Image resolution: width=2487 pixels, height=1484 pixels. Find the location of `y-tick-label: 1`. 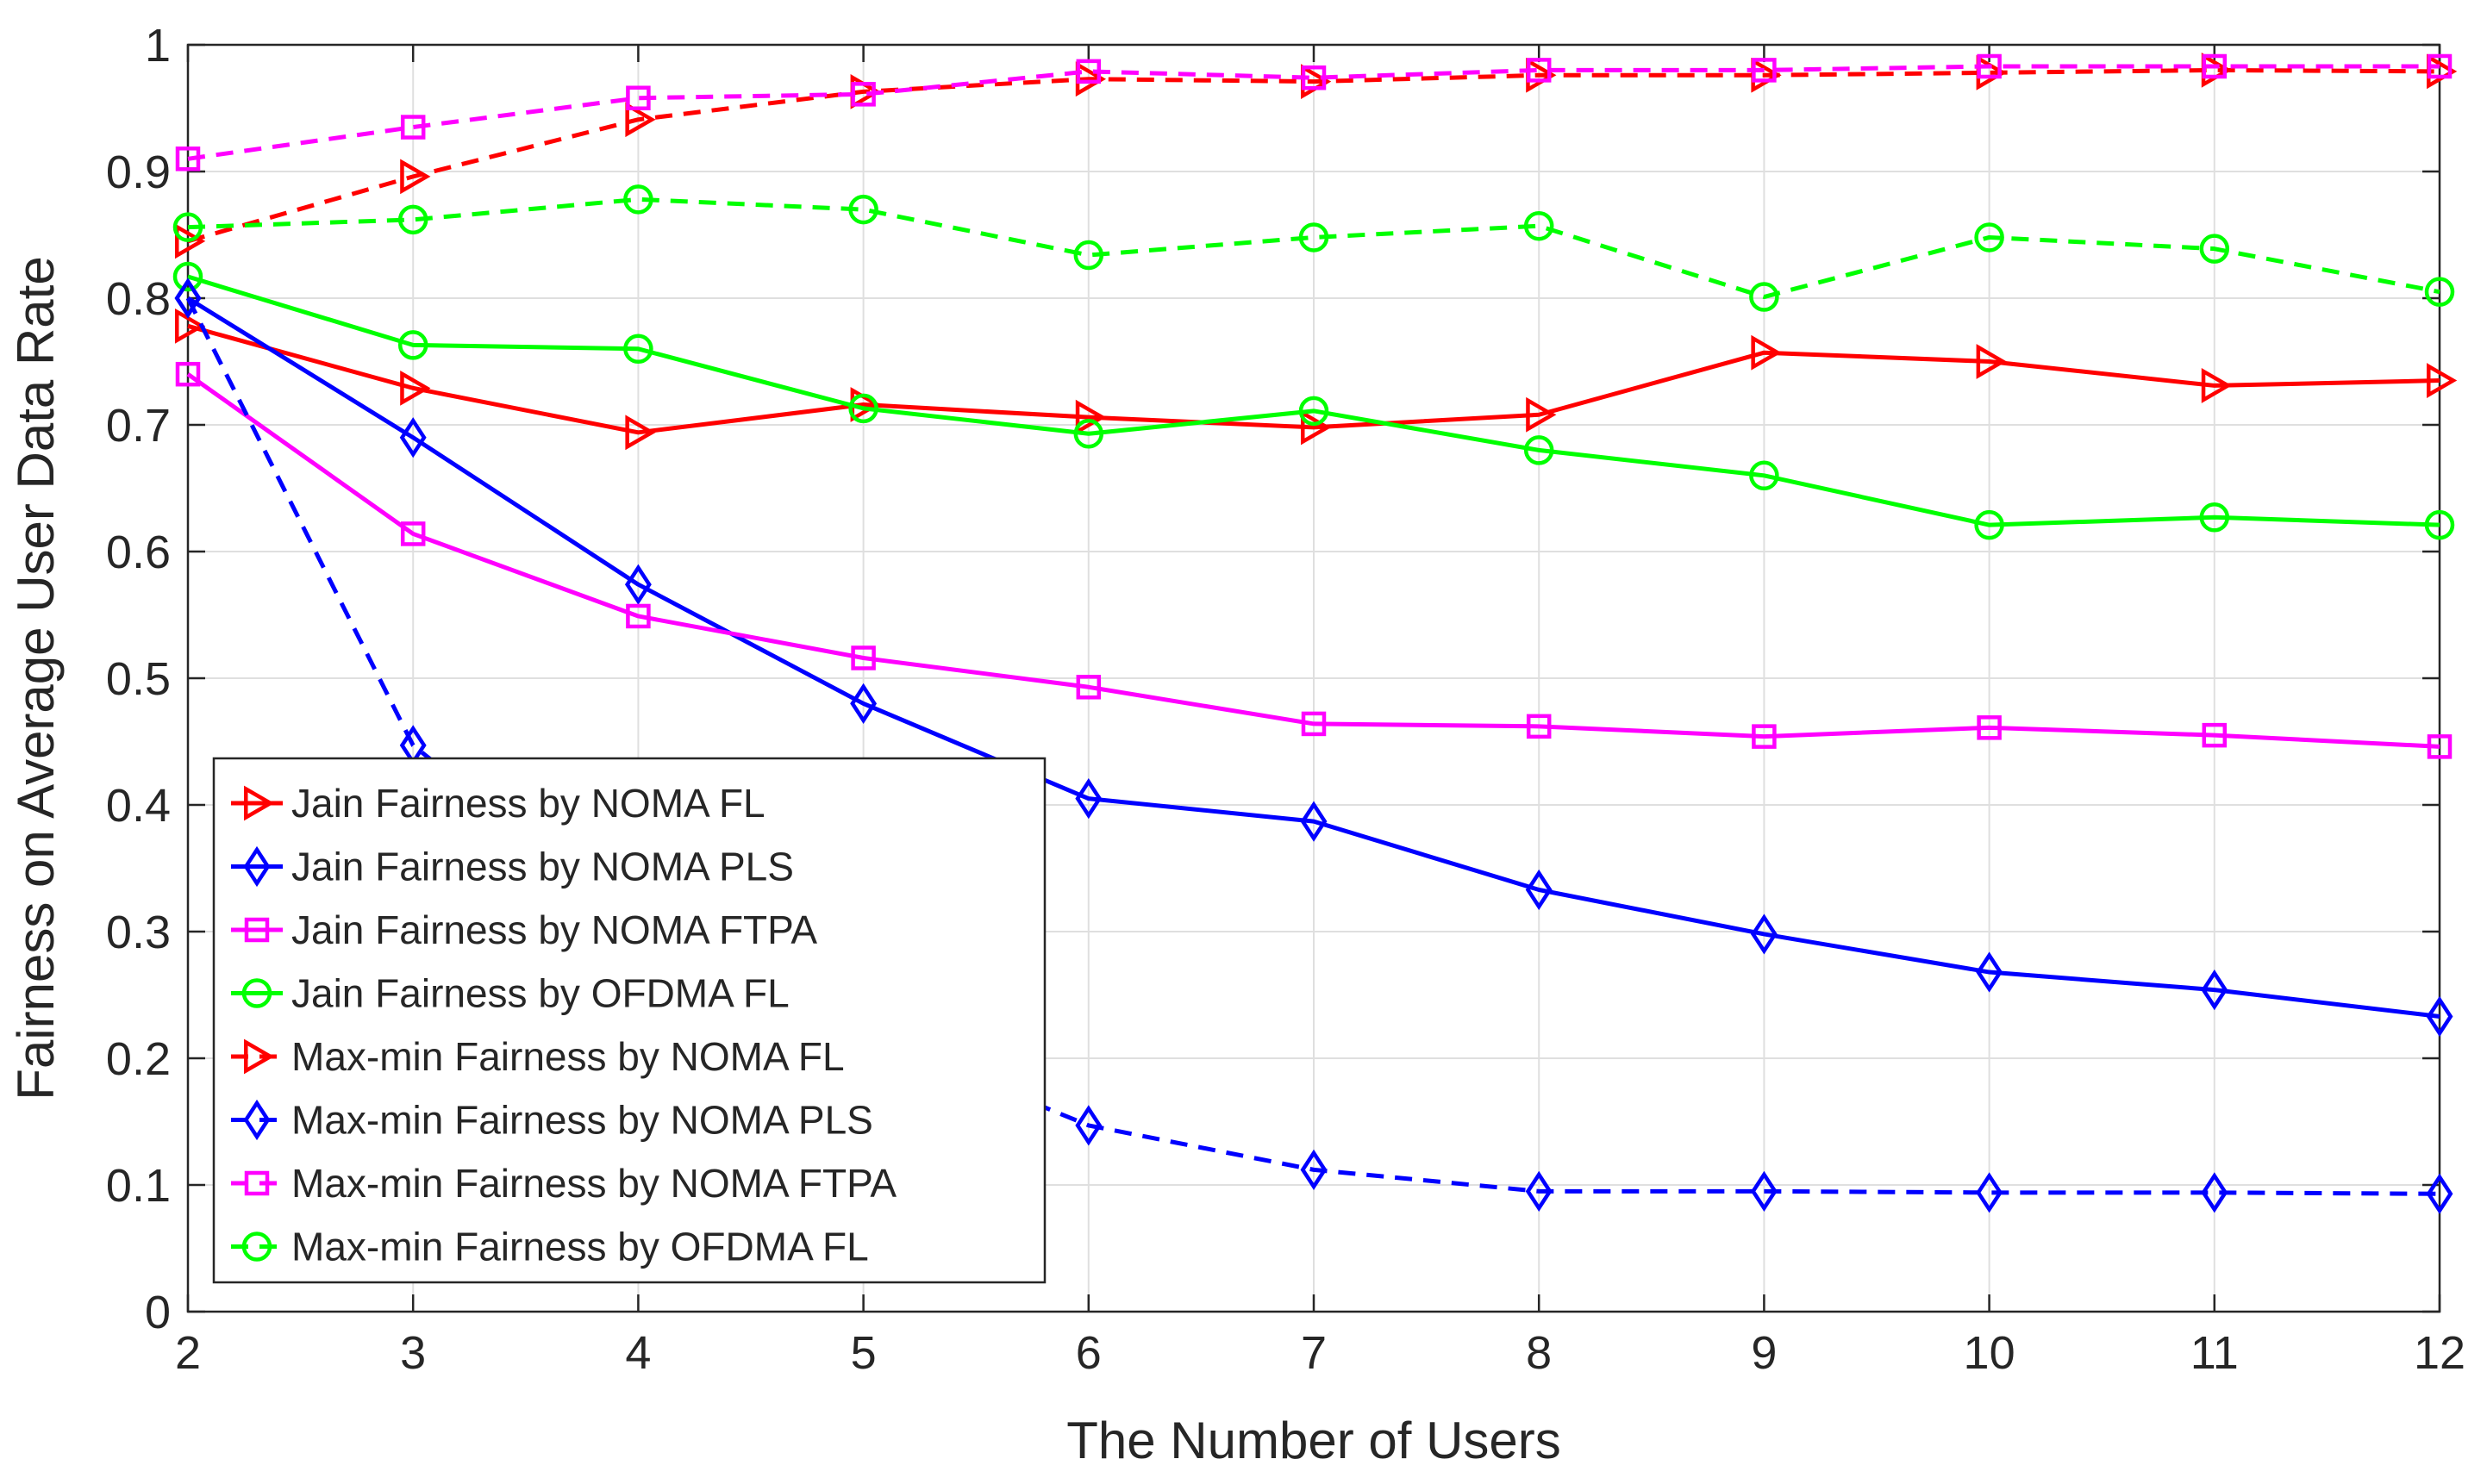

y-tick-label: 1 is located at coordinates (158, 46).